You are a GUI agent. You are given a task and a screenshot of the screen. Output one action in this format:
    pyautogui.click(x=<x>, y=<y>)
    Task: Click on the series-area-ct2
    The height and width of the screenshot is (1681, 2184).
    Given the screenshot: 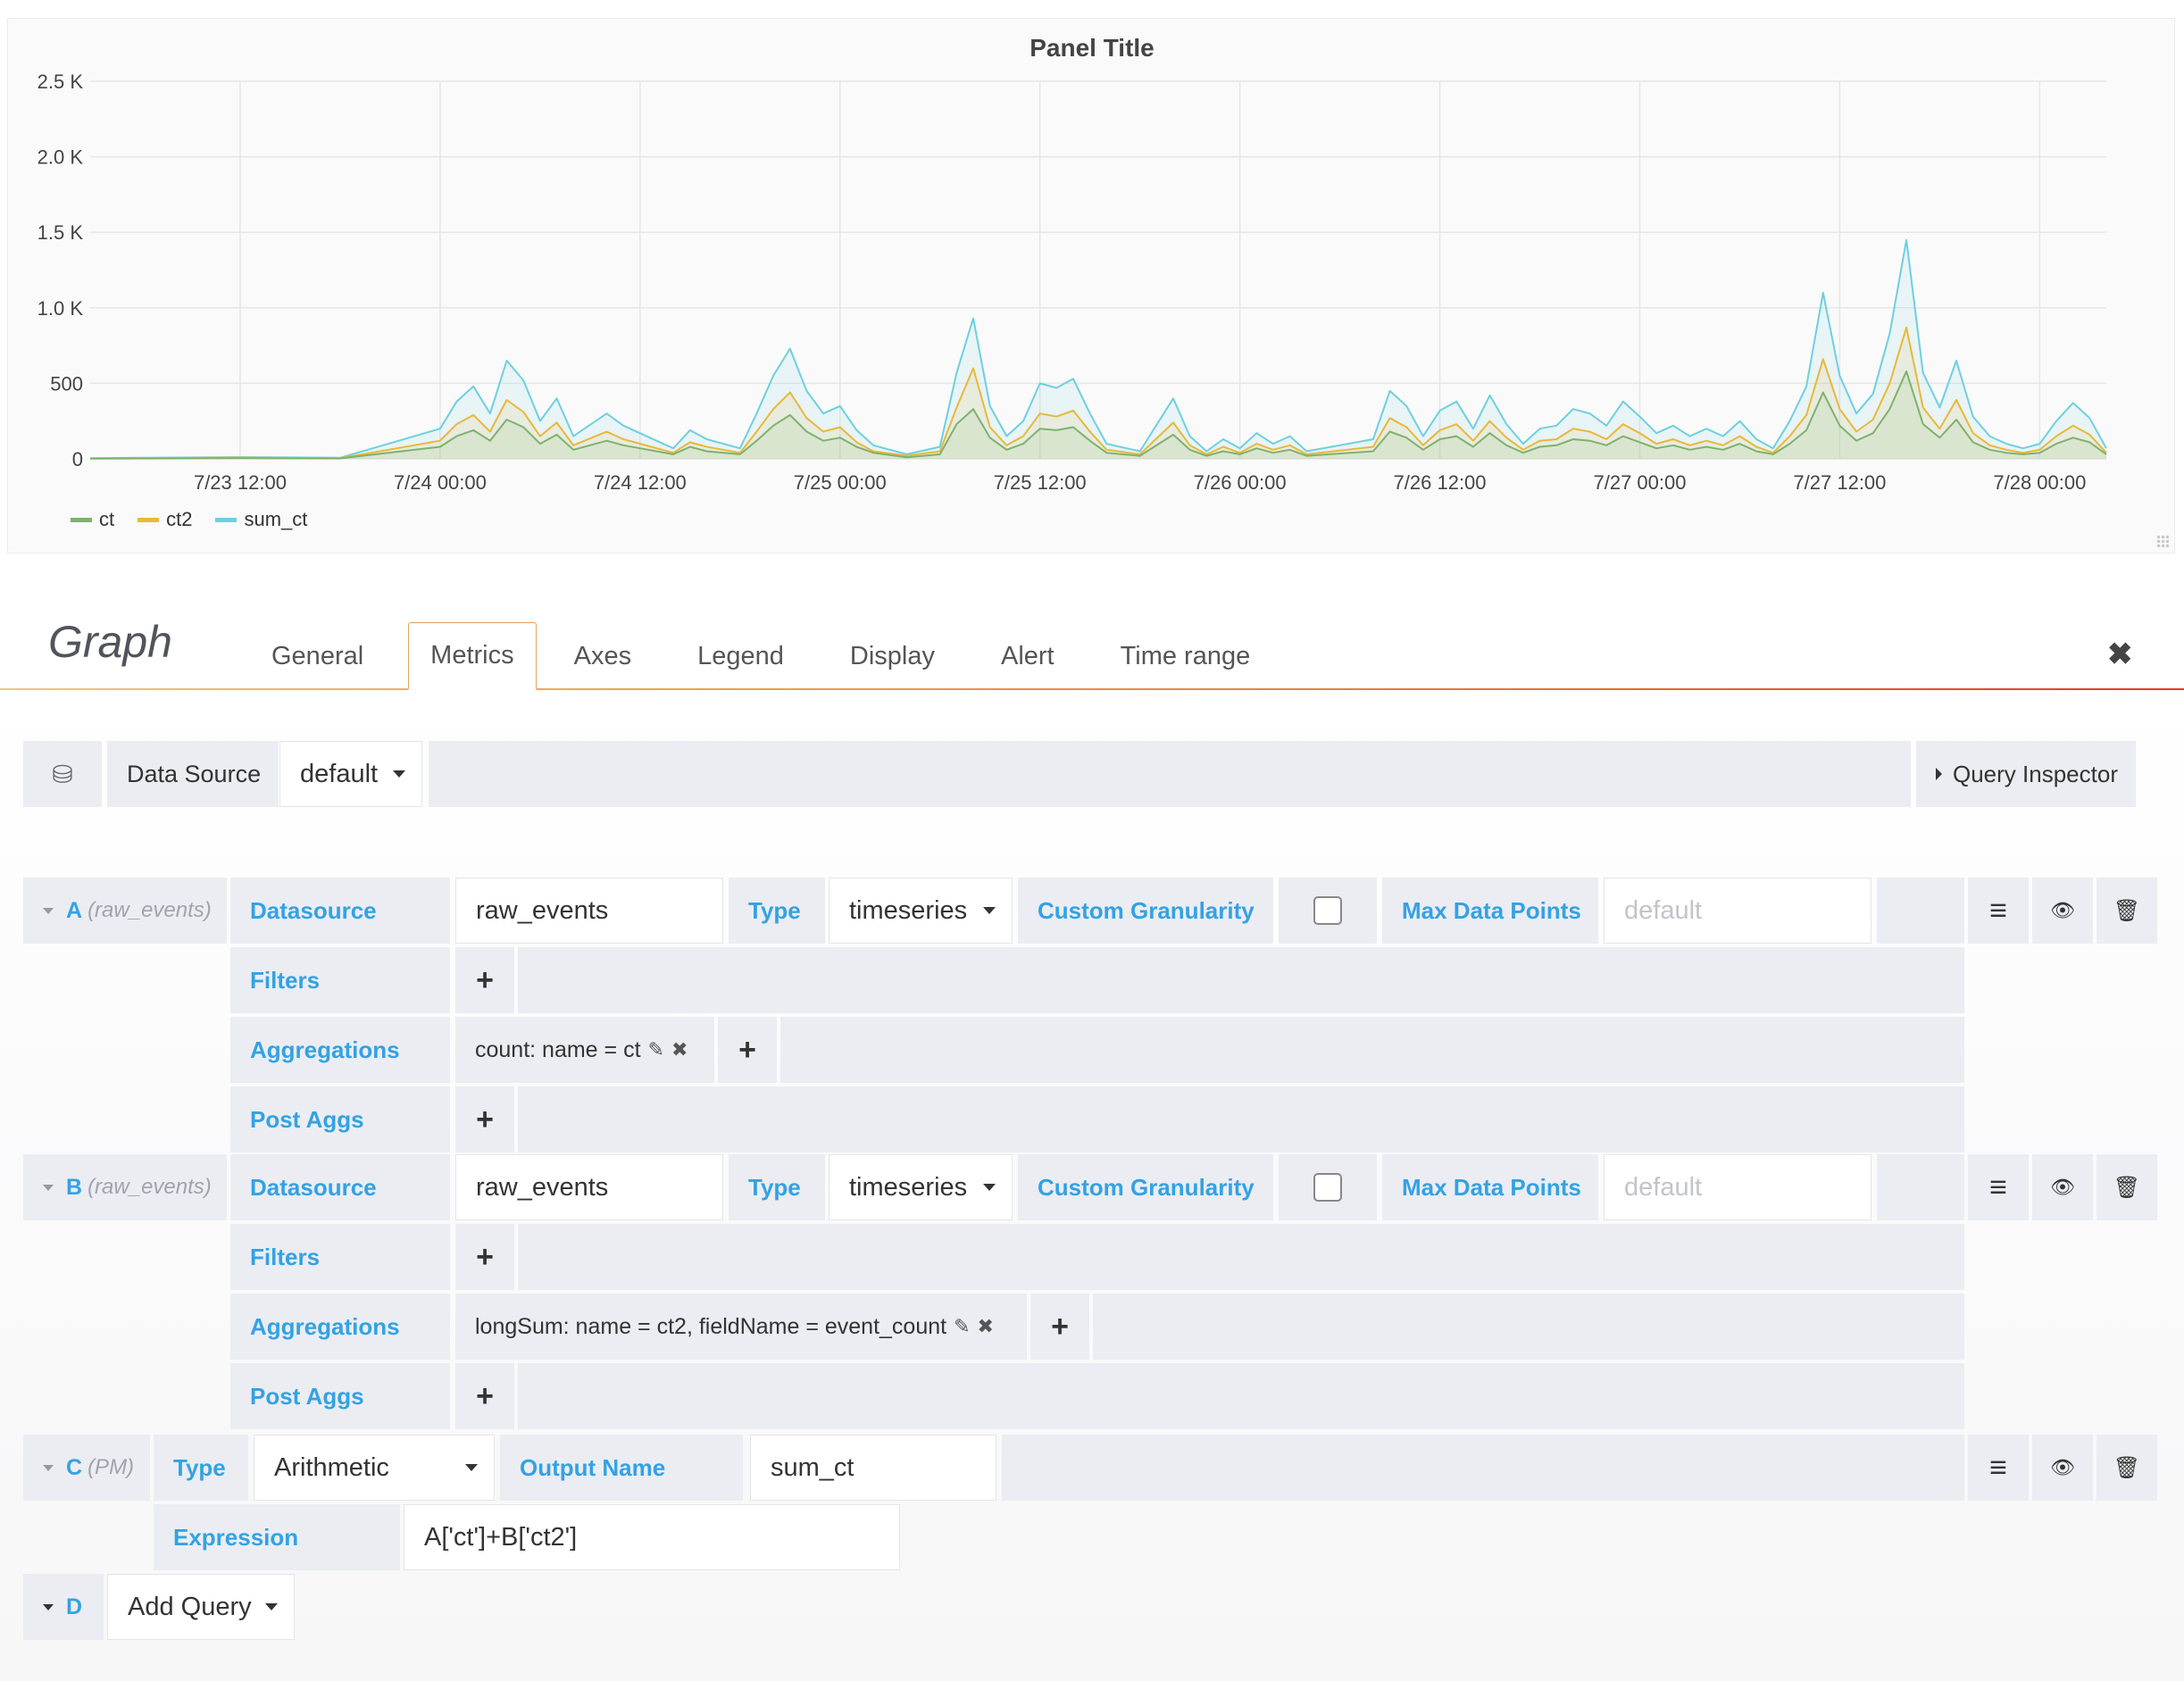 What is the action you would take?
    pyautogui.click(x=1098, y=393)
    